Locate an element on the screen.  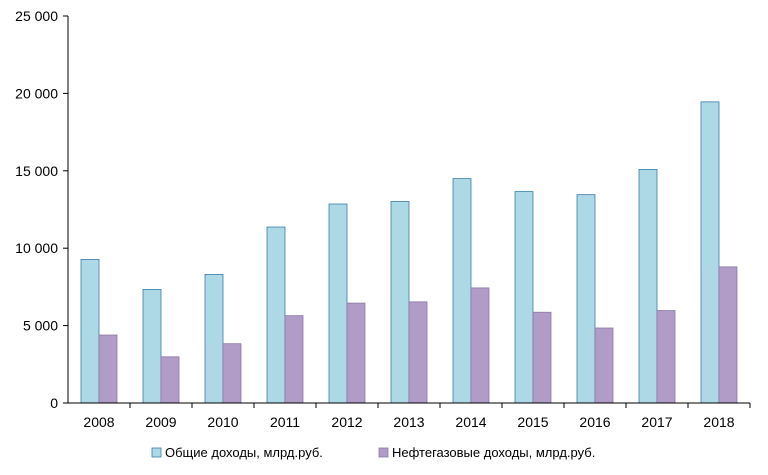
x-tick-label: 2010 is located at coordinates (222, 422).